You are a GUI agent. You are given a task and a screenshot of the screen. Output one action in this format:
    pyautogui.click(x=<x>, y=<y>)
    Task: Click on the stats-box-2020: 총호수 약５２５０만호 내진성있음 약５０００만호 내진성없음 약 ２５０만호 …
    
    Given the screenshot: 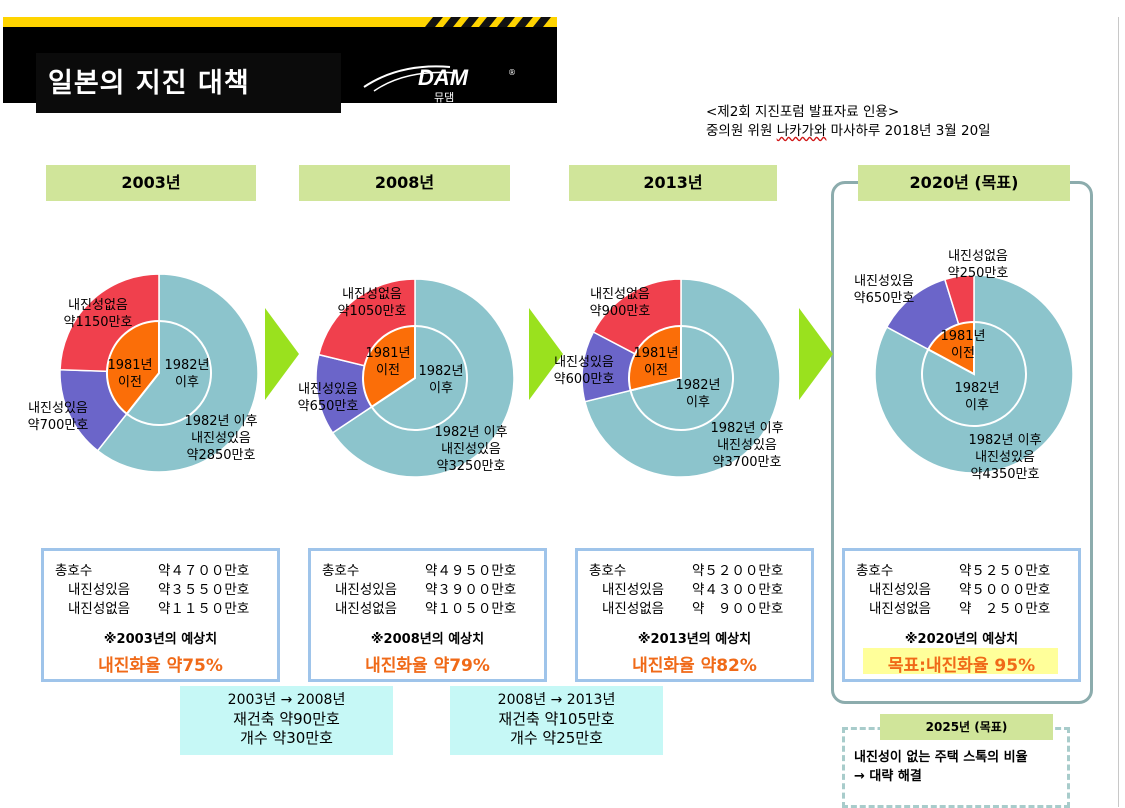 What is the action you would take?
    pyautogui.click(x=961, y=615)
    